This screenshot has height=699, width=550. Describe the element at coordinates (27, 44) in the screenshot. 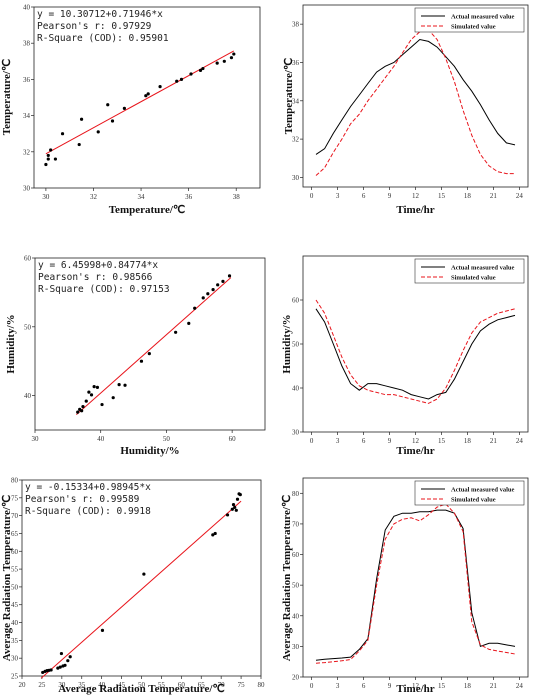

I see `y-tick-label: 38` at that location.